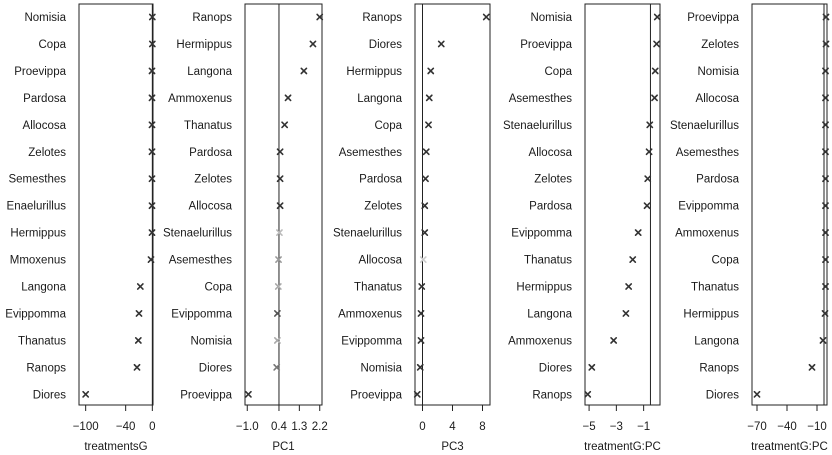  I want to click on x-tick-label: 8, so click(482, 427).